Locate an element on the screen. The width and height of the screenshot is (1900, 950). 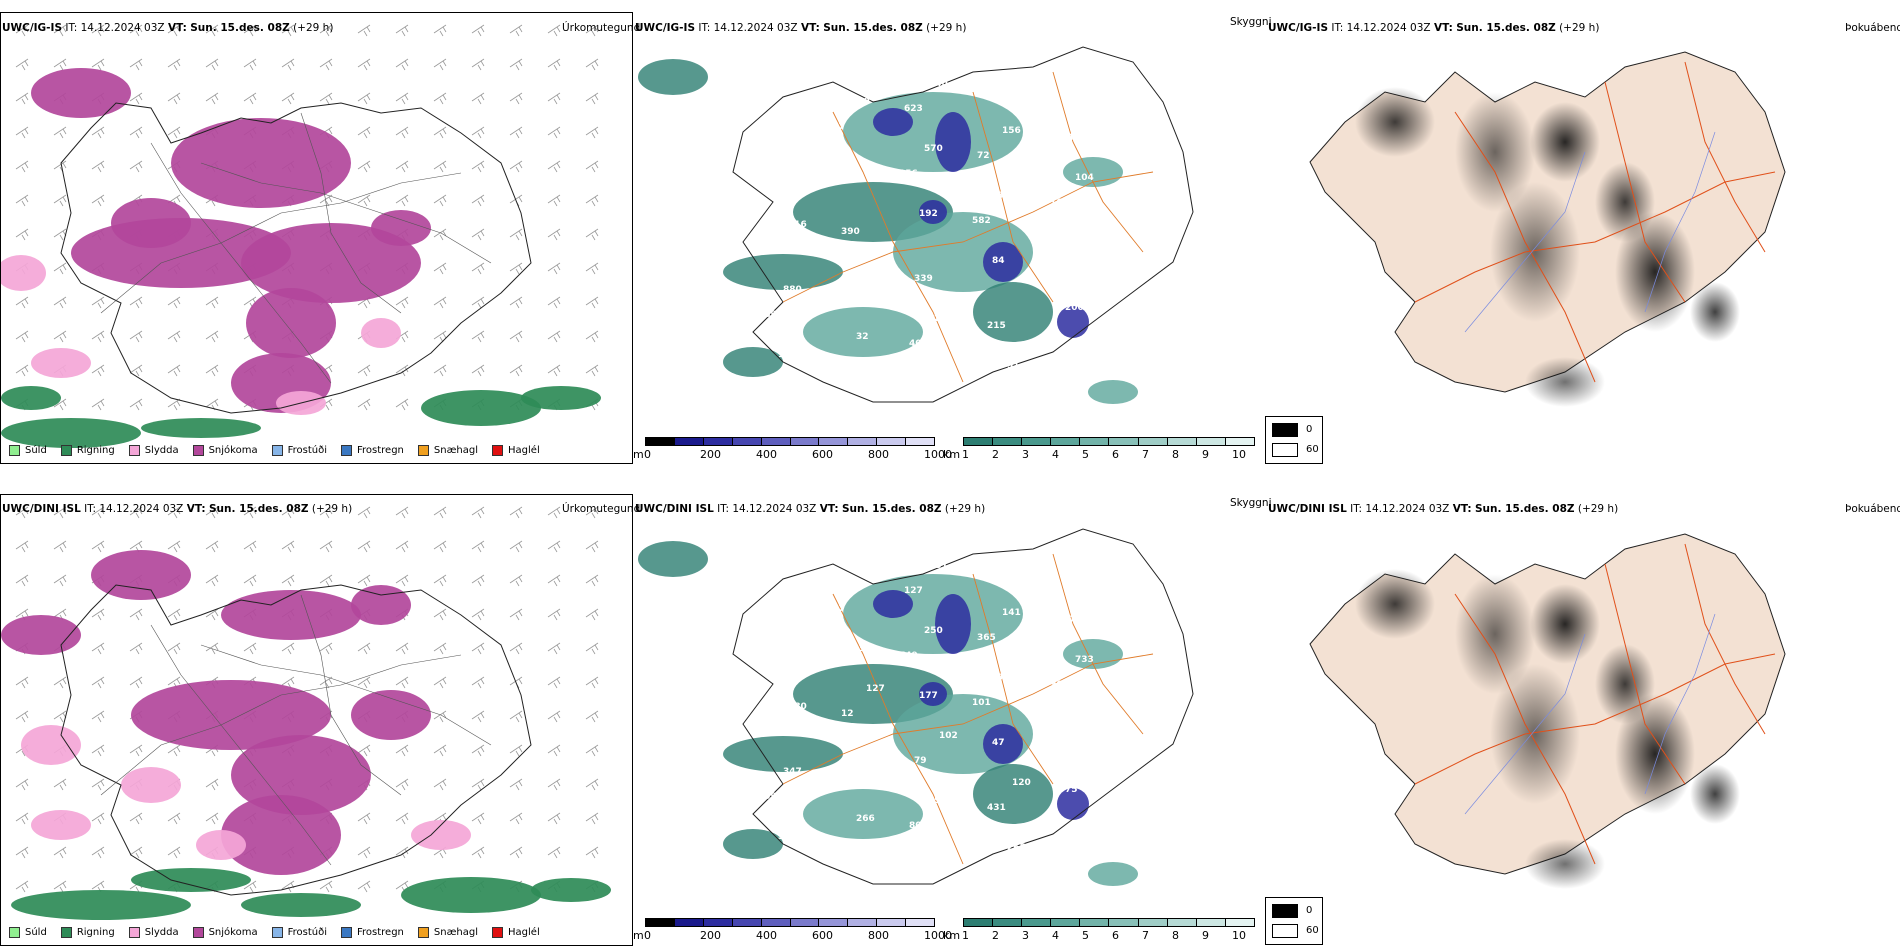
cloudbase-value: 72 is located at coordinates (983, 156).